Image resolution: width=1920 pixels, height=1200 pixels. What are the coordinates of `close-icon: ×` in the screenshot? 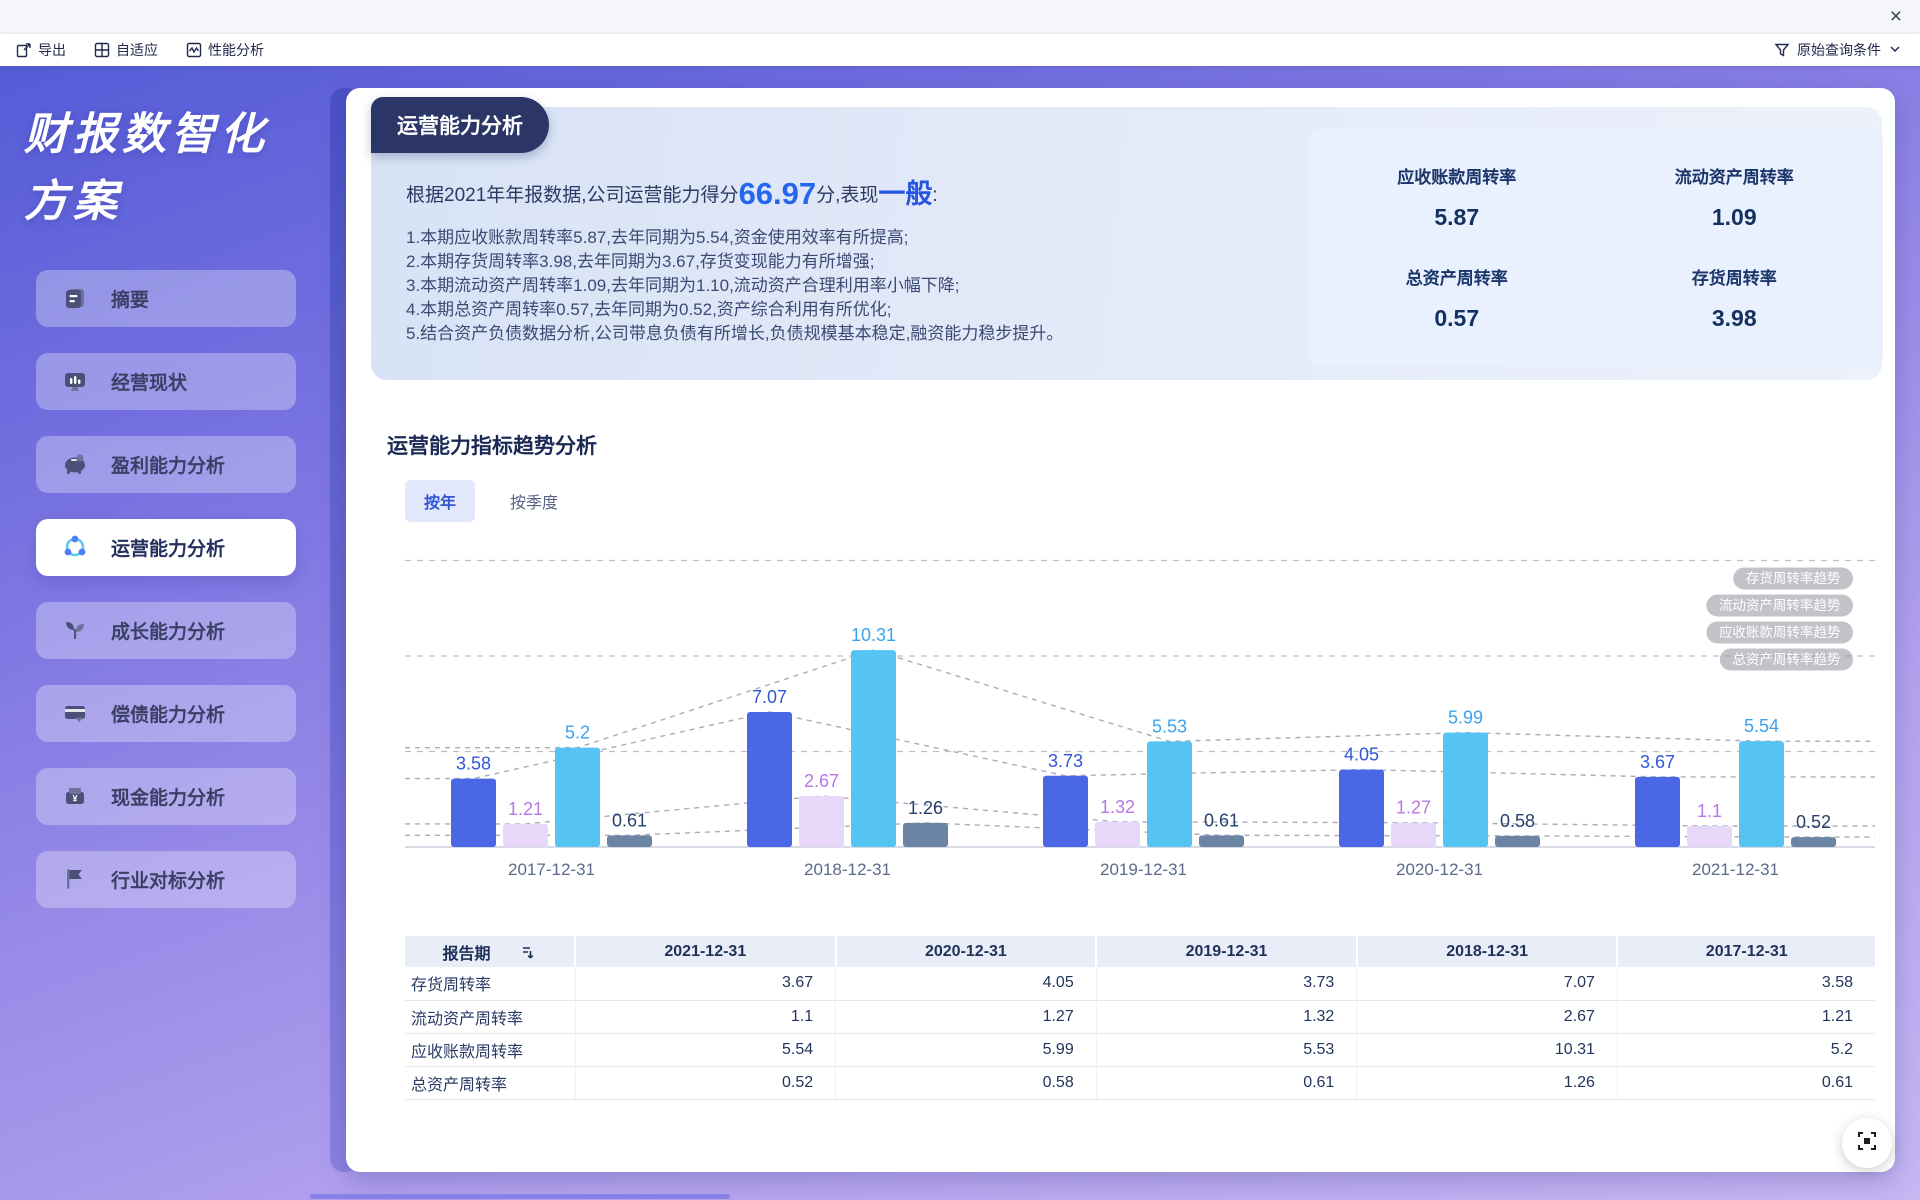 It's located at (1895, 16).